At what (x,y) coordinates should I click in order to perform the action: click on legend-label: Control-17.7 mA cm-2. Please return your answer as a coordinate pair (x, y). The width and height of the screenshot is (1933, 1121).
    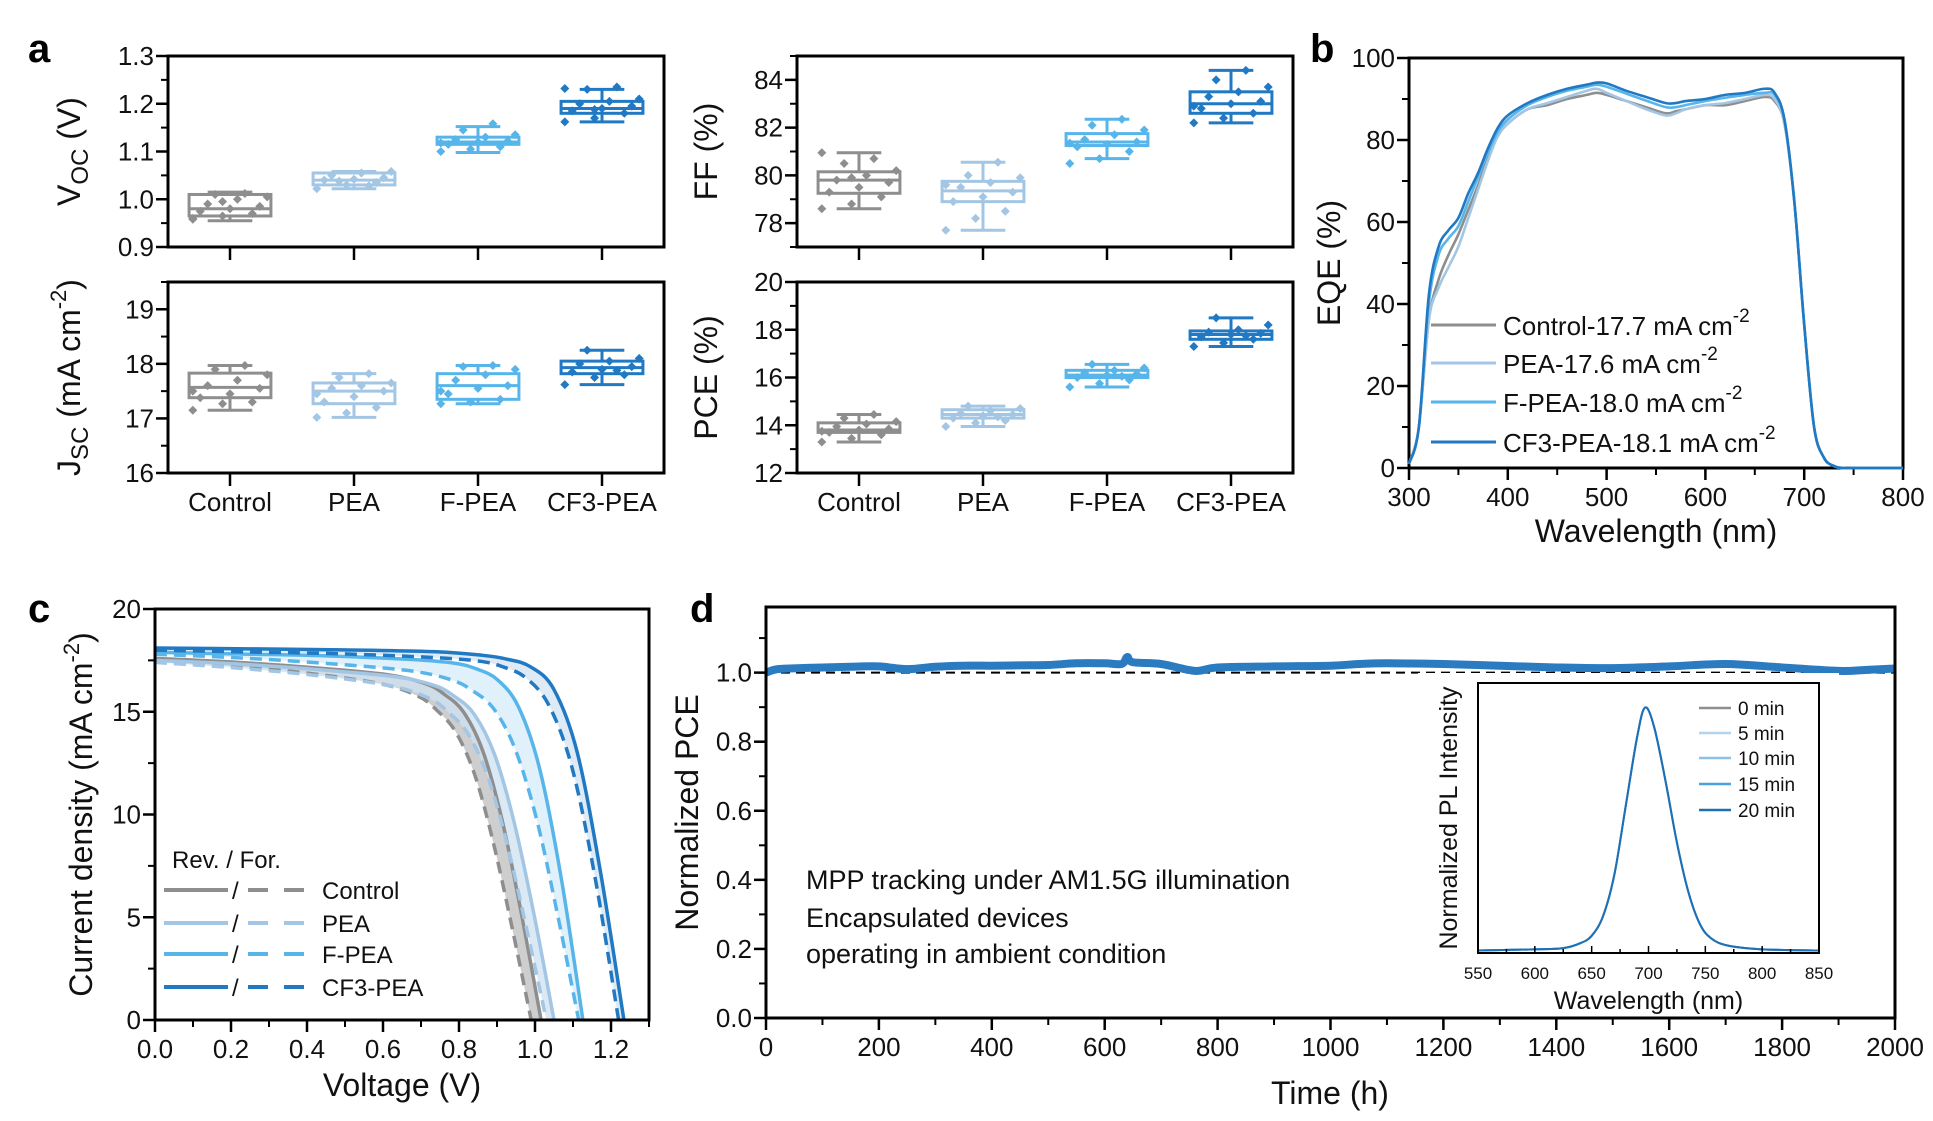
    Looking at the image, I should click on (1626, 323).